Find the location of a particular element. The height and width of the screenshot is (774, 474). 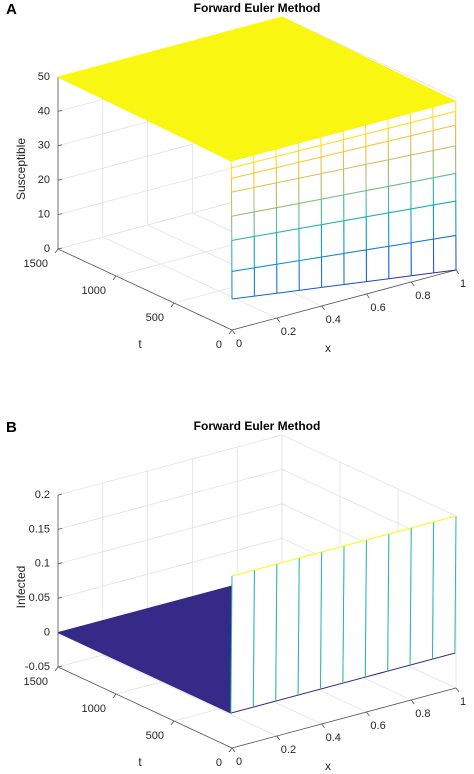

chart-title: Forward Euler Method is located at coordinates (257, 8).